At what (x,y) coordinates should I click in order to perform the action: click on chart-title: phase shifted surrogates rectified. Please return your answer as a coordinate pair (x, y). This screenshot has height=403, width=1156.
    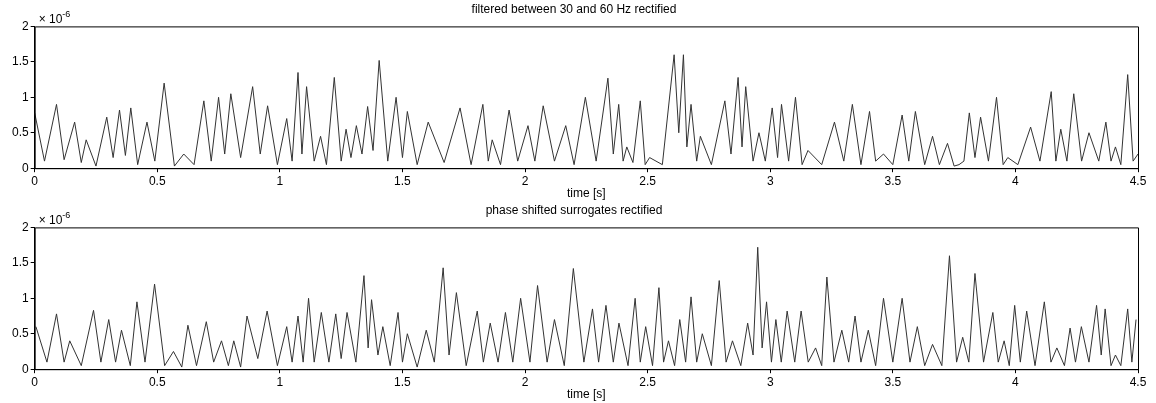
    Looking at the image, I should click on (574, 209).